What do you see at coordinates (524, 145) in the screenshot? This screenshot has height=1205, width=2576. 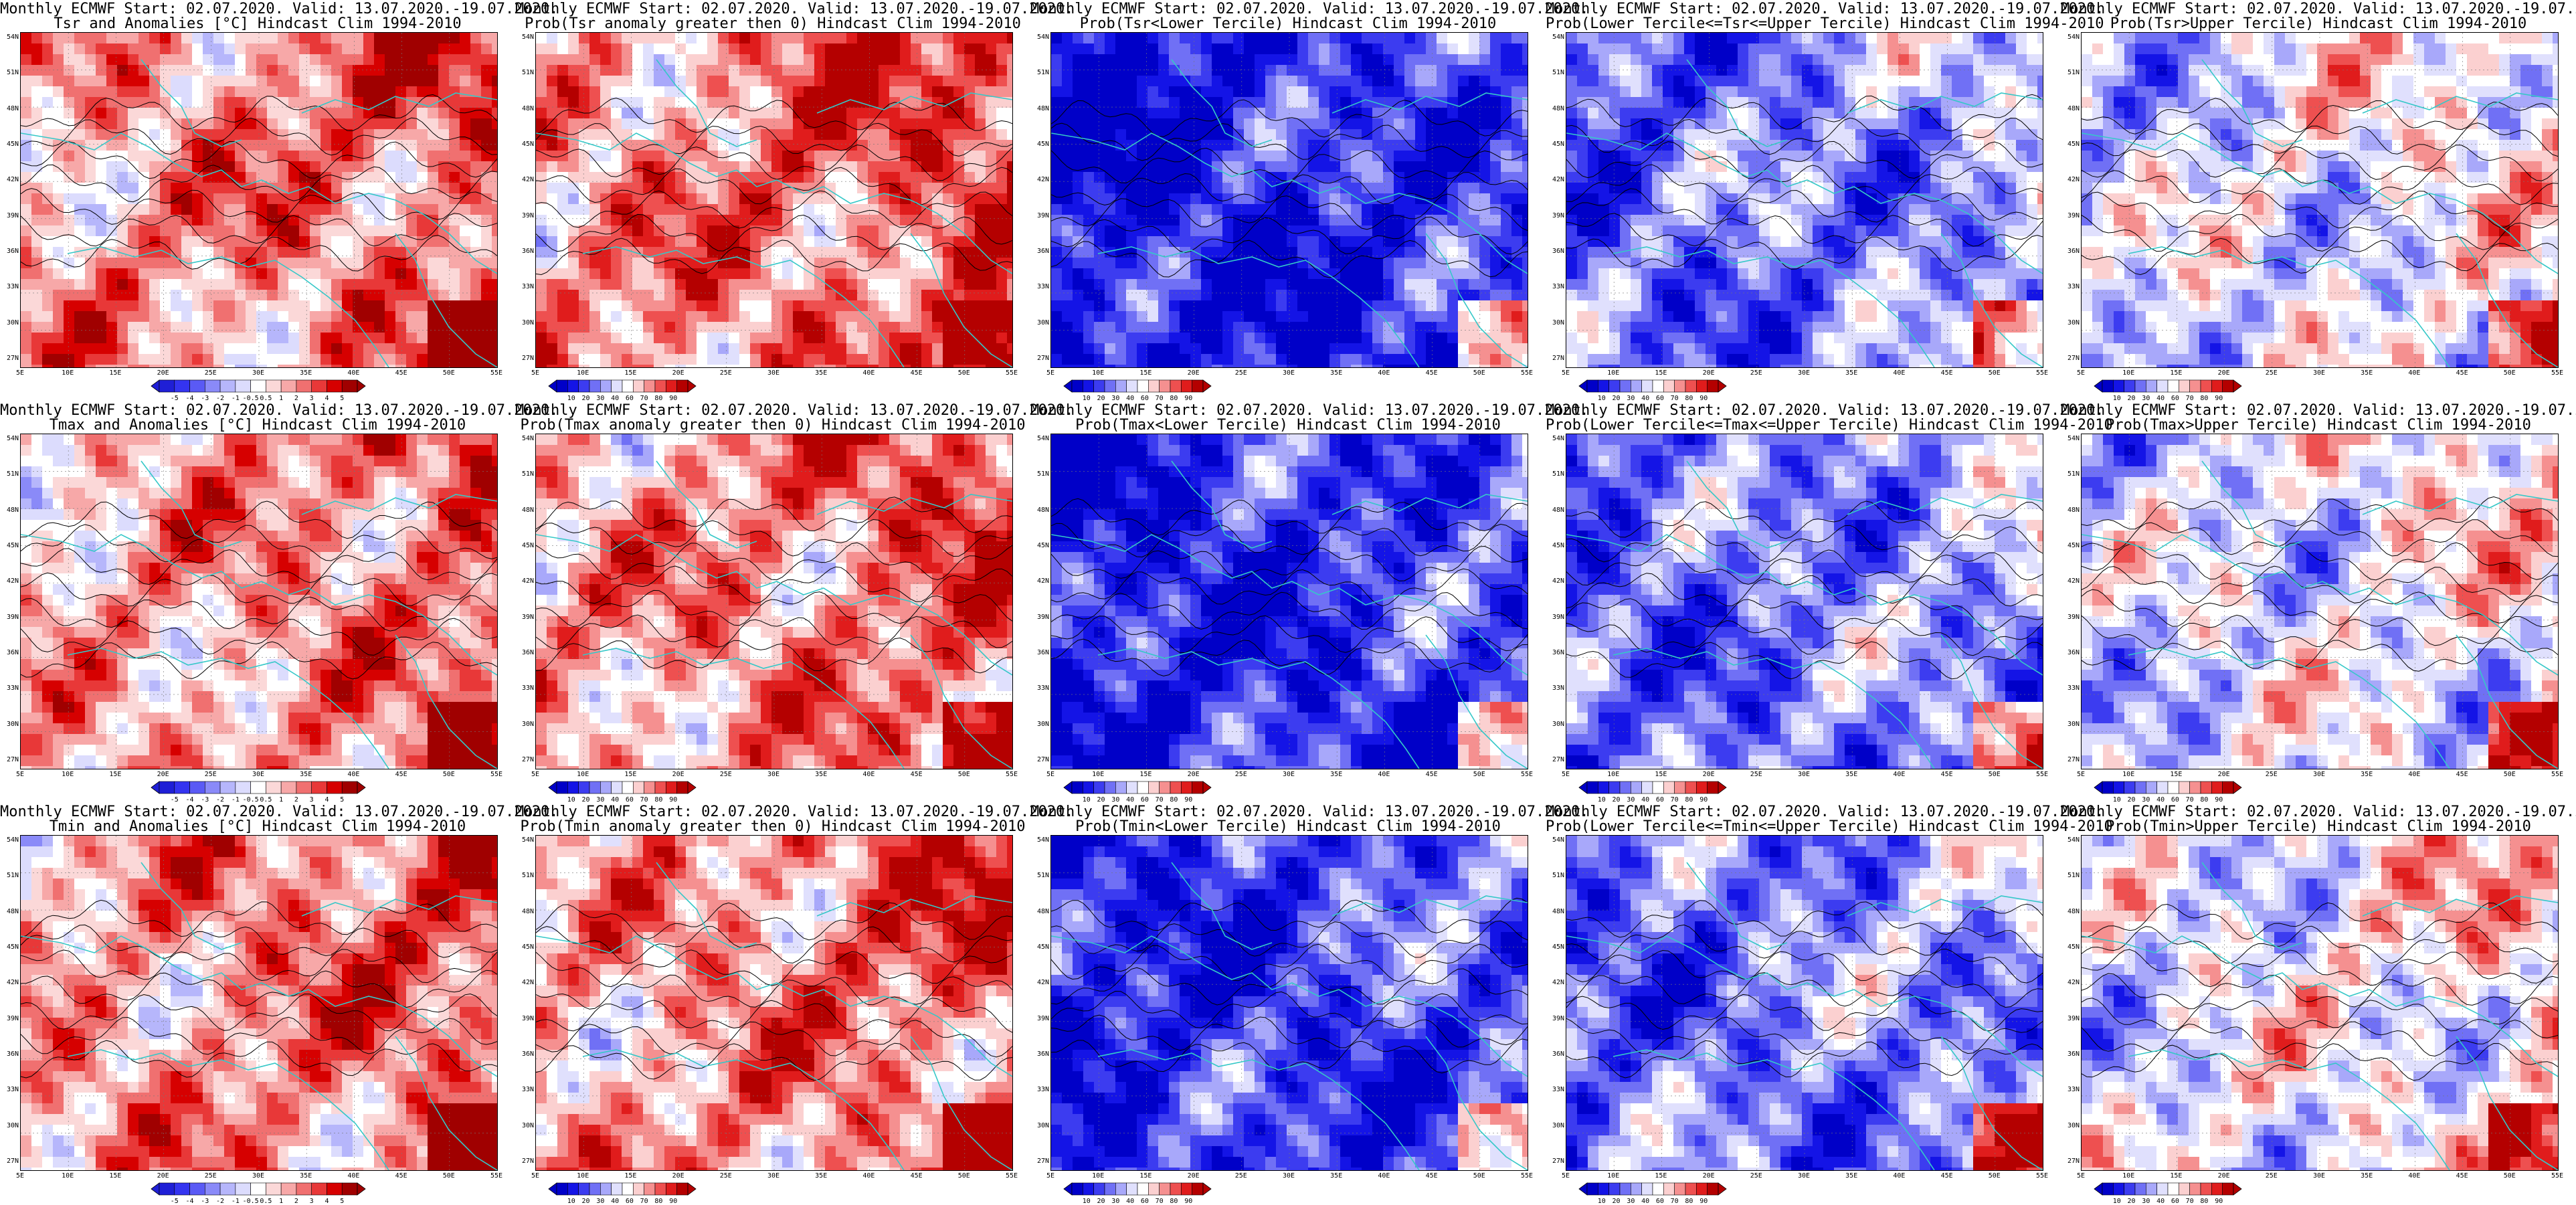 I see `latitude-label: 45N` at bounding box center [524, 145].